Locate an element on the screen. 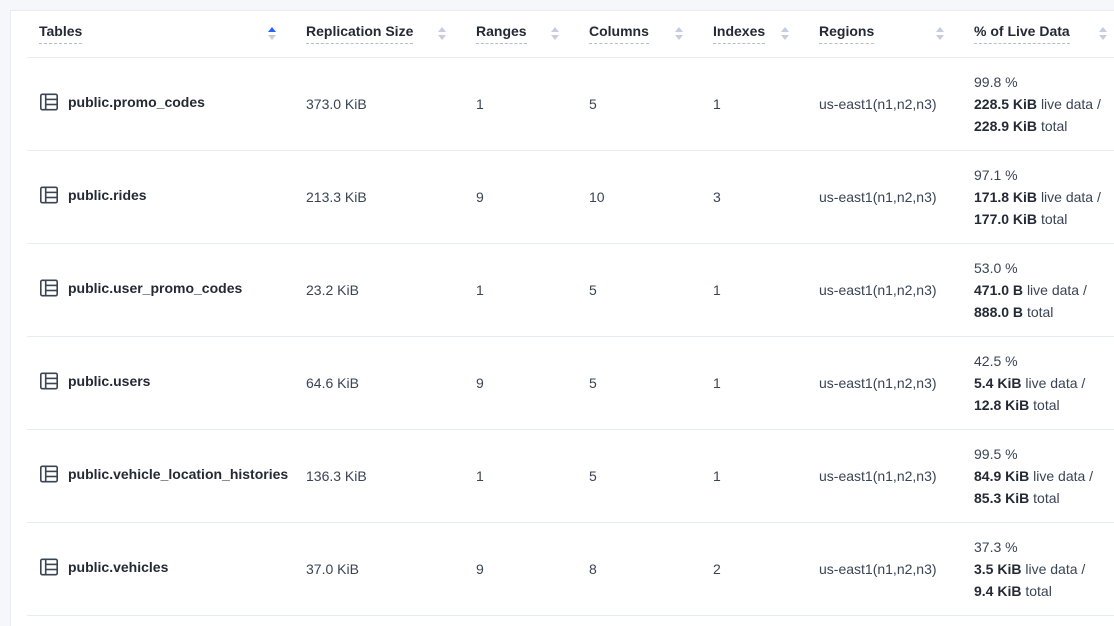  total-size-line: 888.0 B total is located at coordinates (1044, 312).